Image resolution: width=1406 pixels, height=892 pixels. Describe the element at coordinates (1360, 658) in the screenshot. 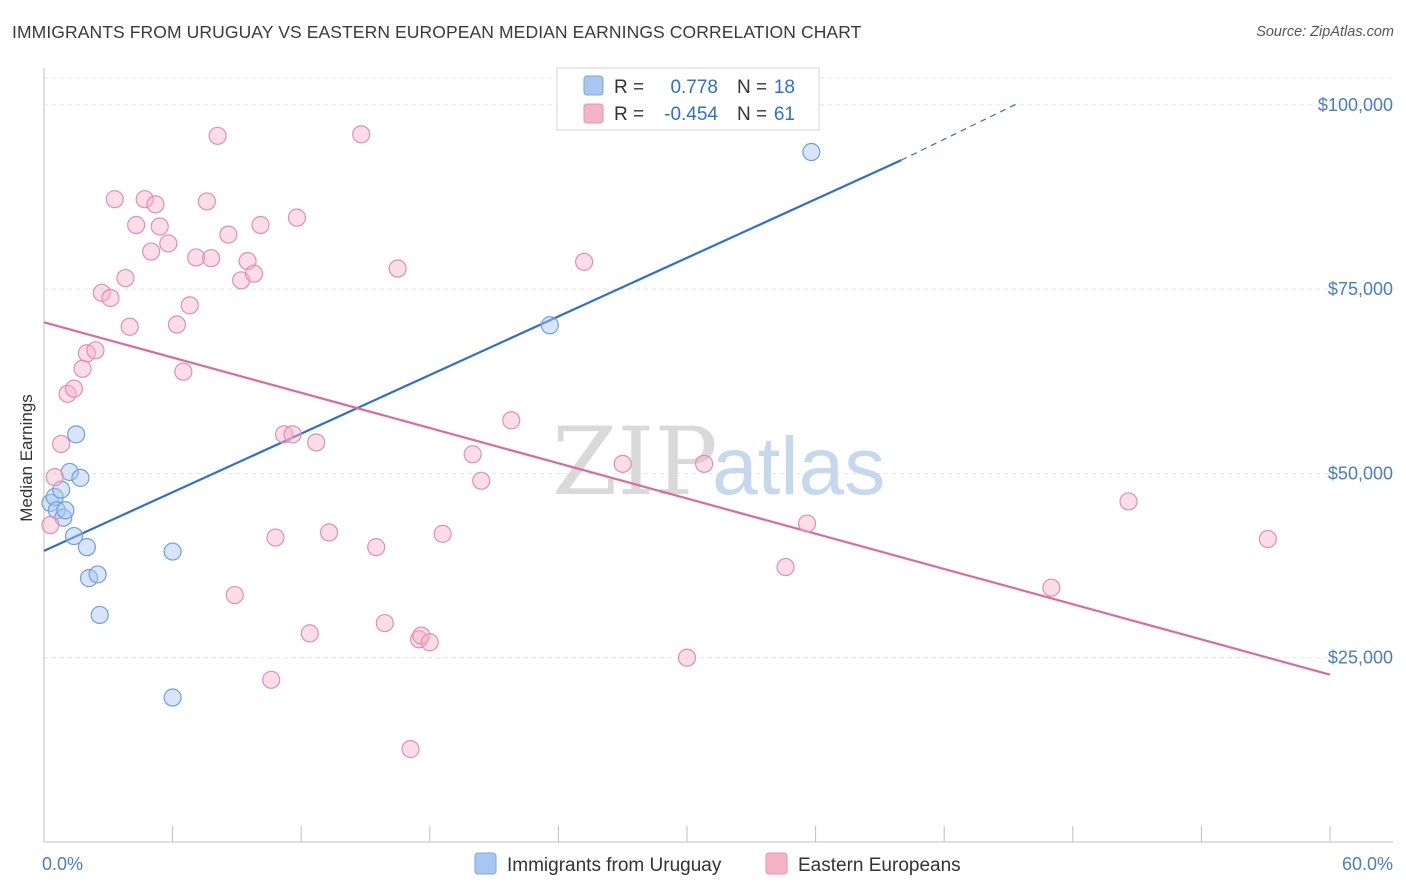

I see `y-tick-label-0: $25,000` at that location.